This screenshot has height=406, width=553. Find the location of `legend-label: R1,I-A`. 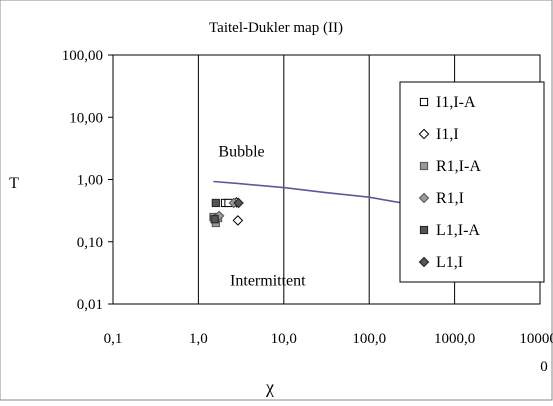

legend-label: R1,I-A is located at coordinates (458, 166).